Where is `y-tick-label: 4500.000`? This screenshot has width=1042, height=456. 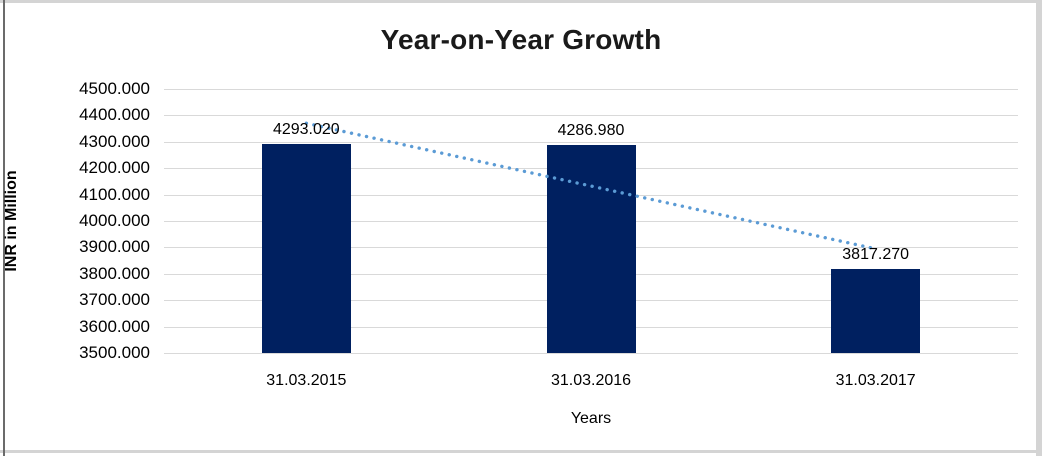
y-tick-label: 4500.000 is located at coordinates (114, 88).